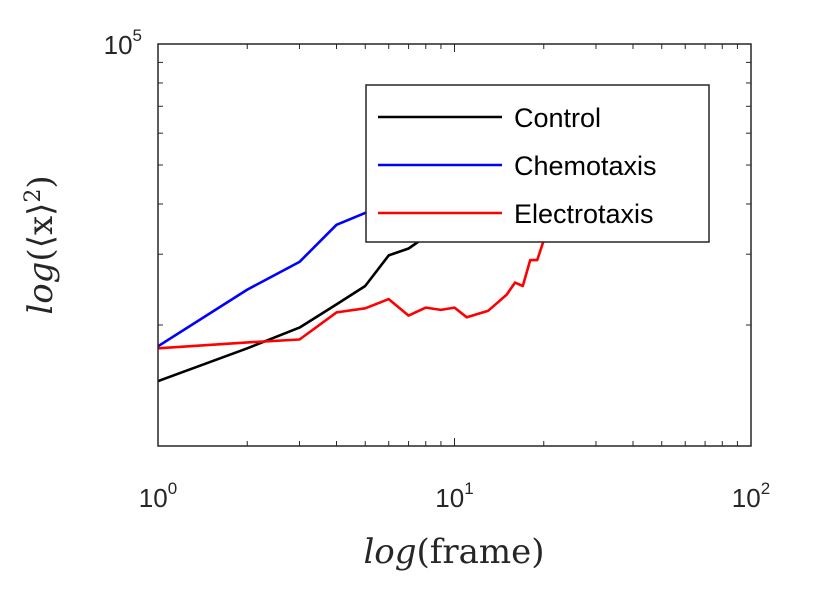 The width and height of the screenshot is (827, 591). I want to click on legend-item-control: Control, so click(489, 118).